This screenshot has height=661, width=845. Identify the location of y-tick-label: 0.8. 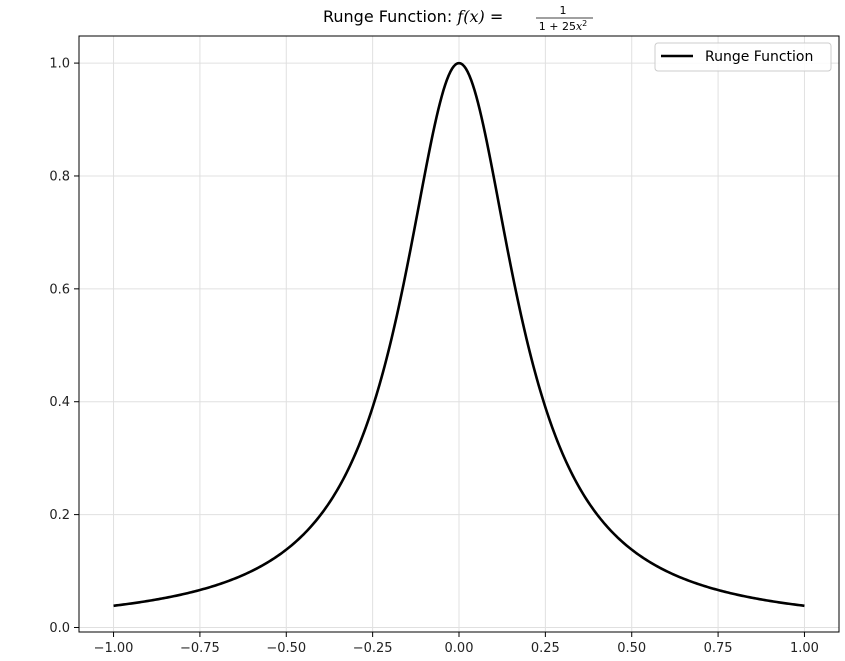
(59, 176).